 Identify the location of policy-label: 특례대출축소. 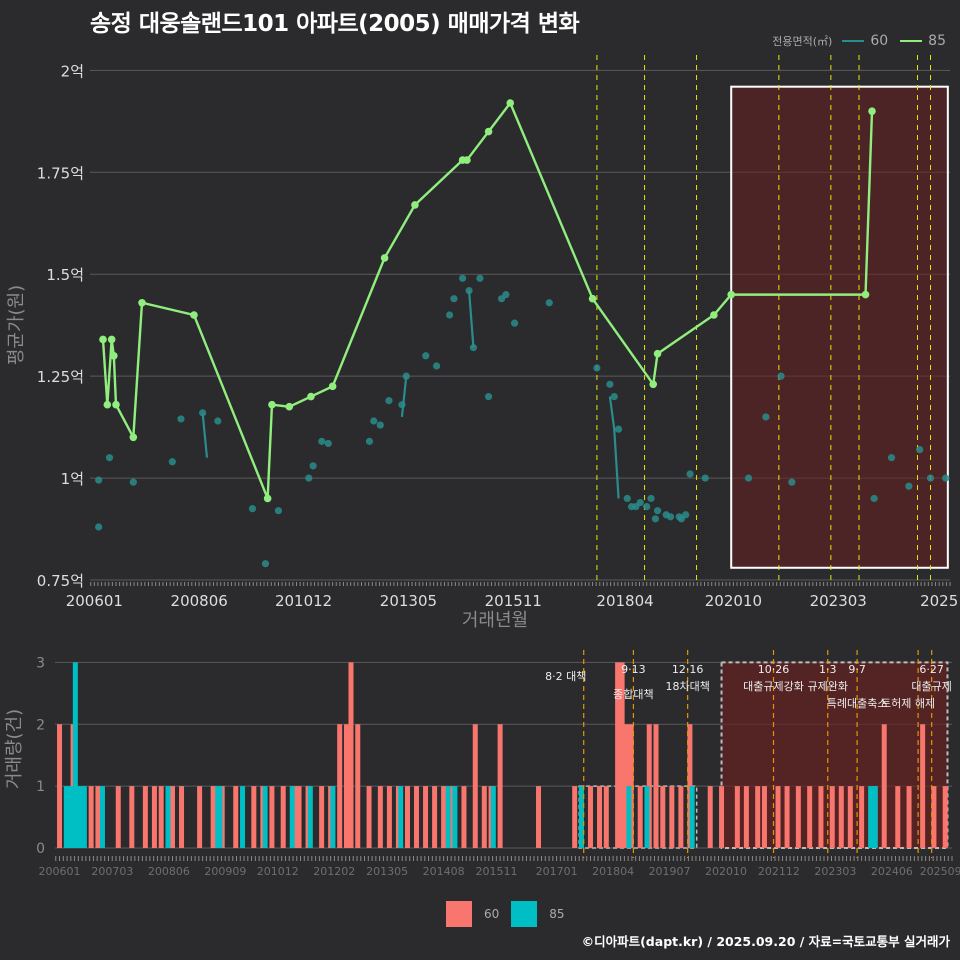
(857, 703).